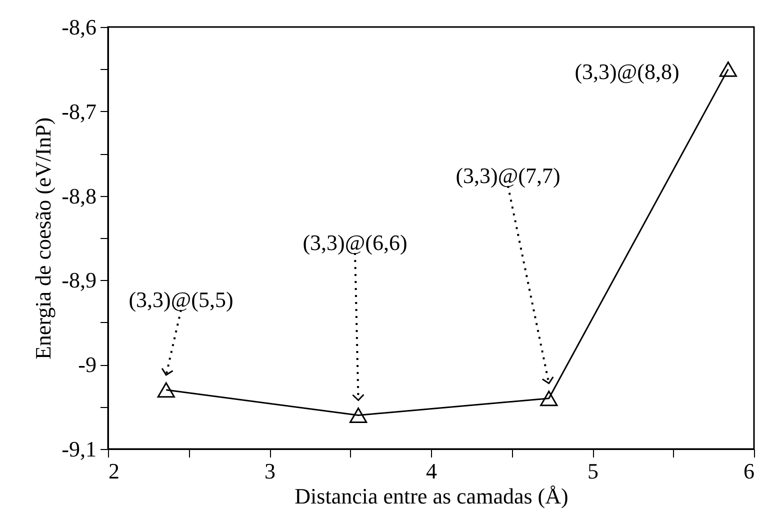  Describe the element at coordinates (79, 111) in the screenshot. I see `y-tick-label: -8,7` at that location.